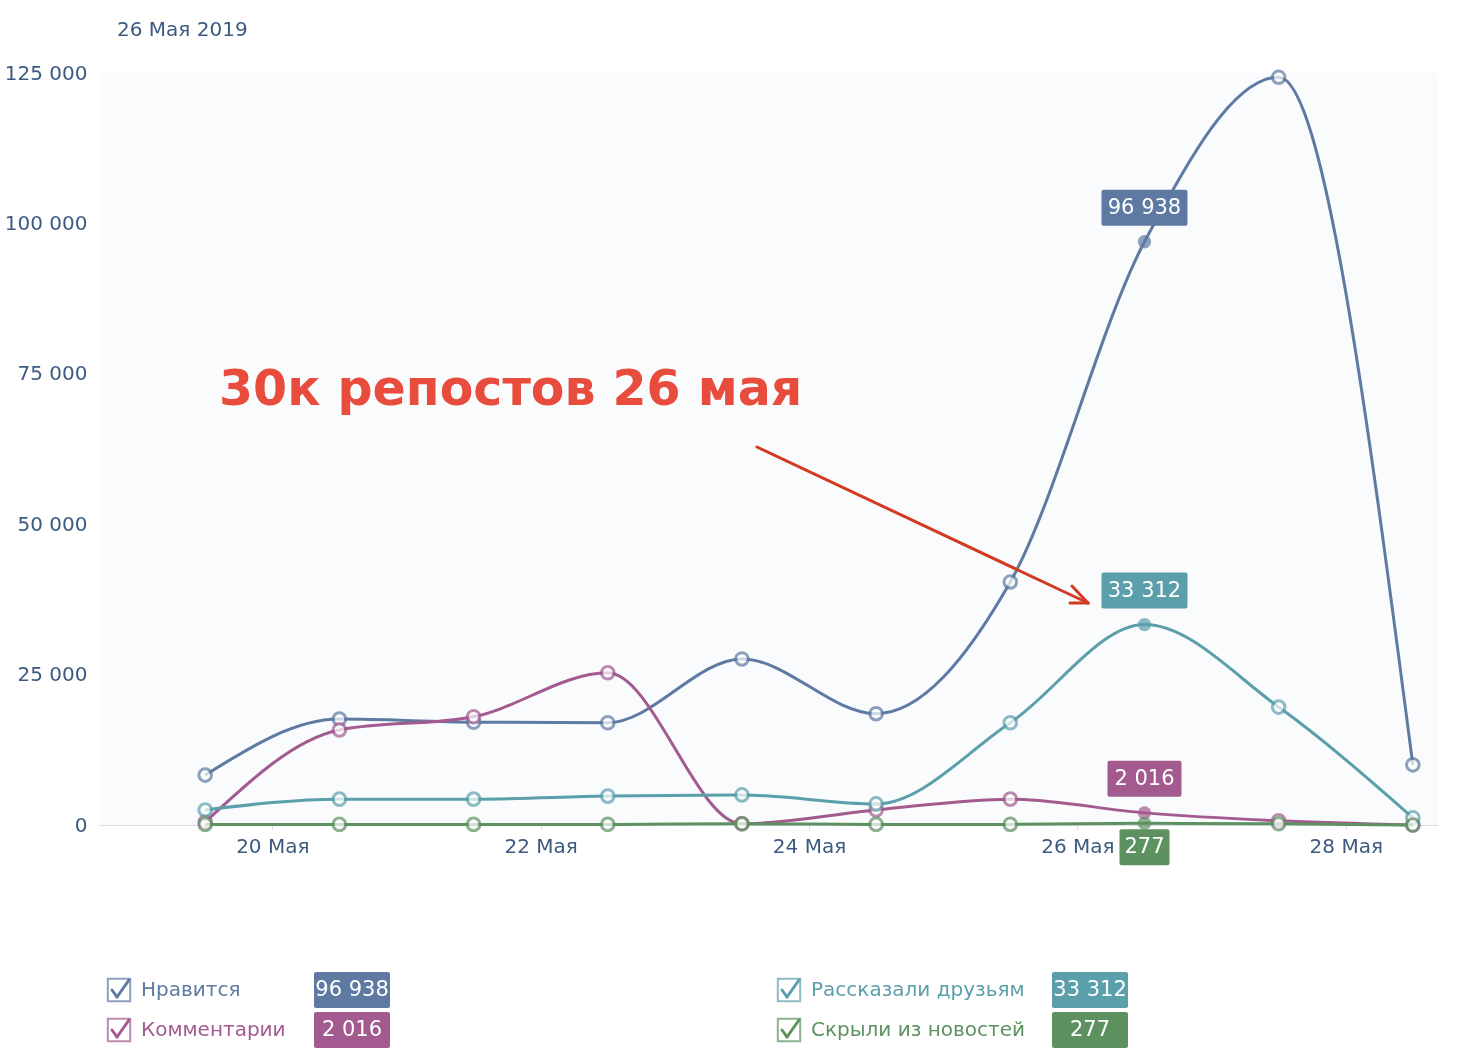  What do you see at coordinates (511, 388) in the screenshot?
I see `annotation: 30к репостов 26 мая` at bounding box center [511, 388].